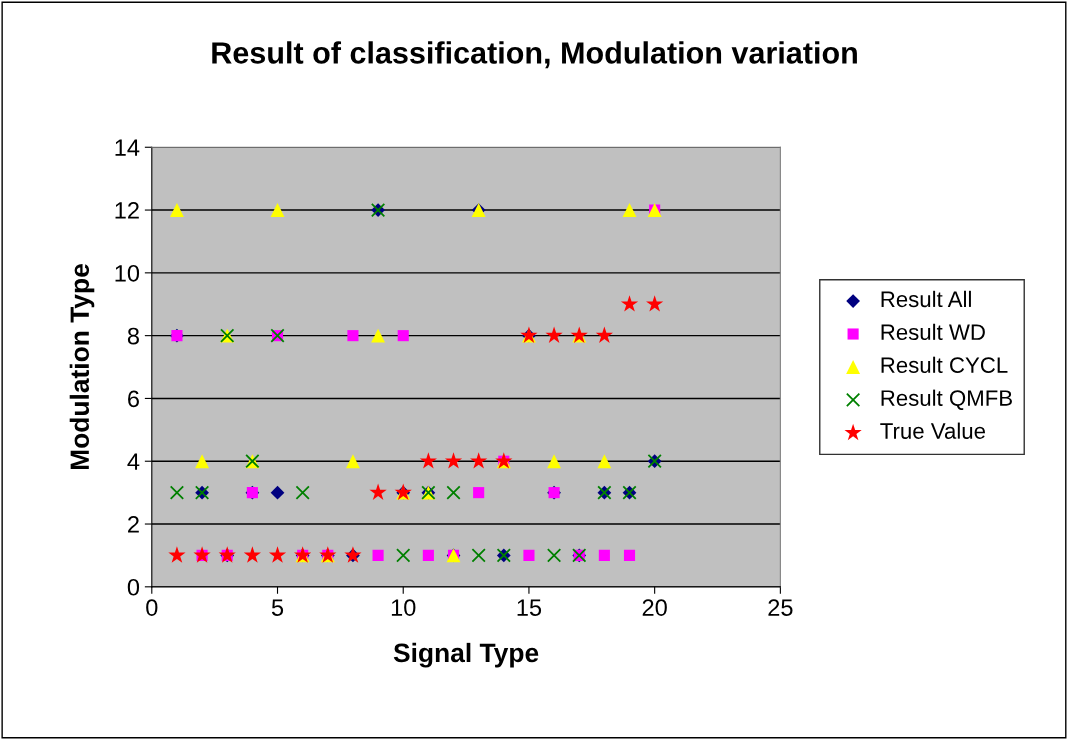  I want to click on legend-label: True Value, so click(933, 430).